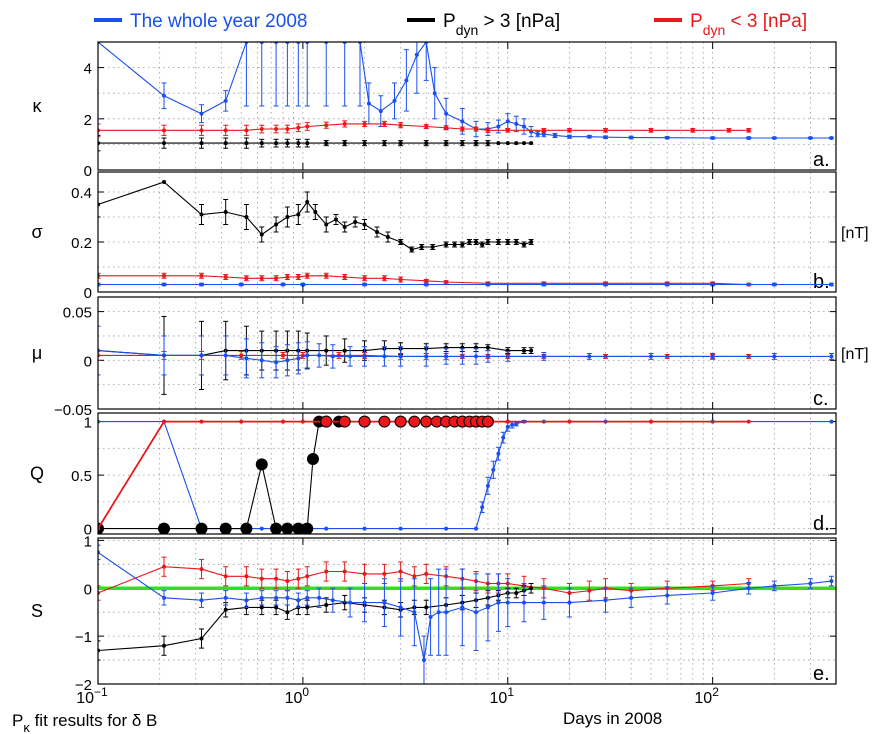  What do you see at coordinates (821, 282) in the screenshot?
I see `panel-tag: b.` at bounding box center [821, 282].